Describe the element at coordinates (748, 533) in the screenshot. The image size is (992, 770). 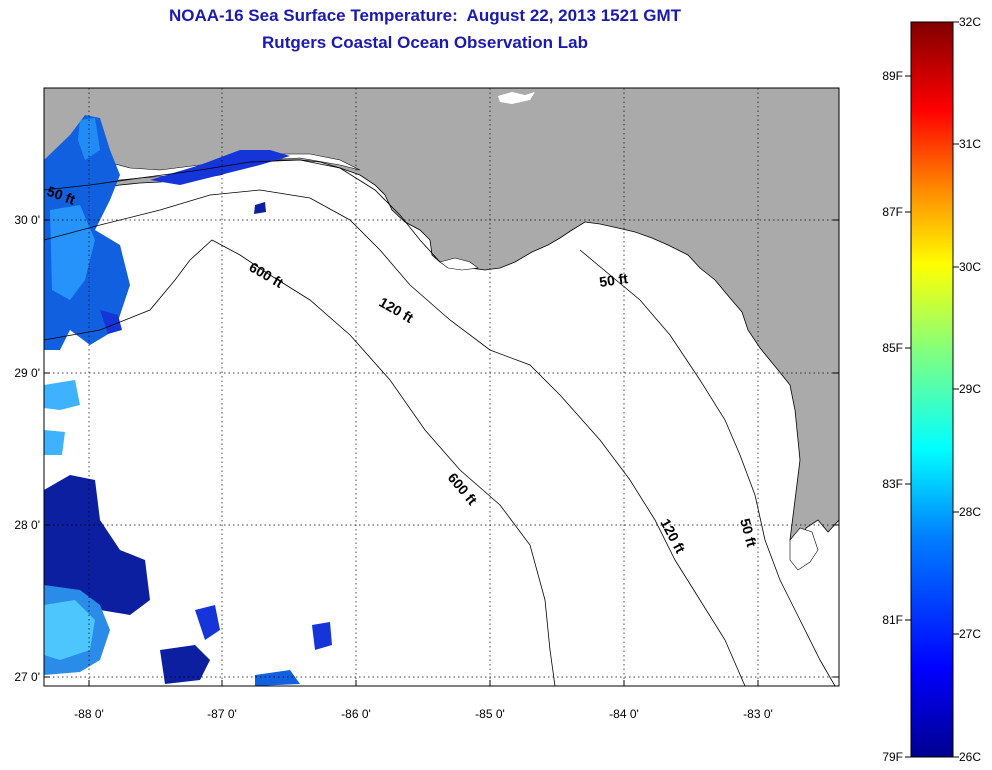
I see `contour-label-50ft-se: 50 ft` at that location.